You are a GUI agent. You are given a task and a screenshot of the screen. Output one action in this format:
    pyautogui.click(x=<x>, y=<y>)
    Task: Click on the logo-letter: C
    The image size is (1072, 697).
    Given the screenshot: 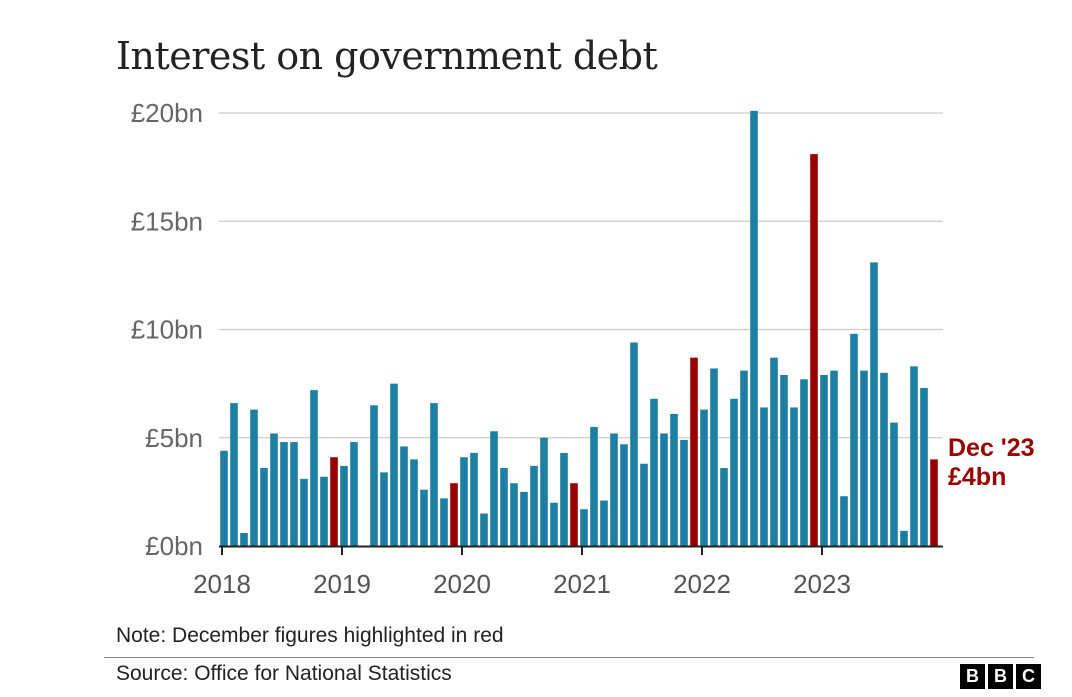 What is the action you would take?
    pyautogui.click(x=1028, y=676)
    